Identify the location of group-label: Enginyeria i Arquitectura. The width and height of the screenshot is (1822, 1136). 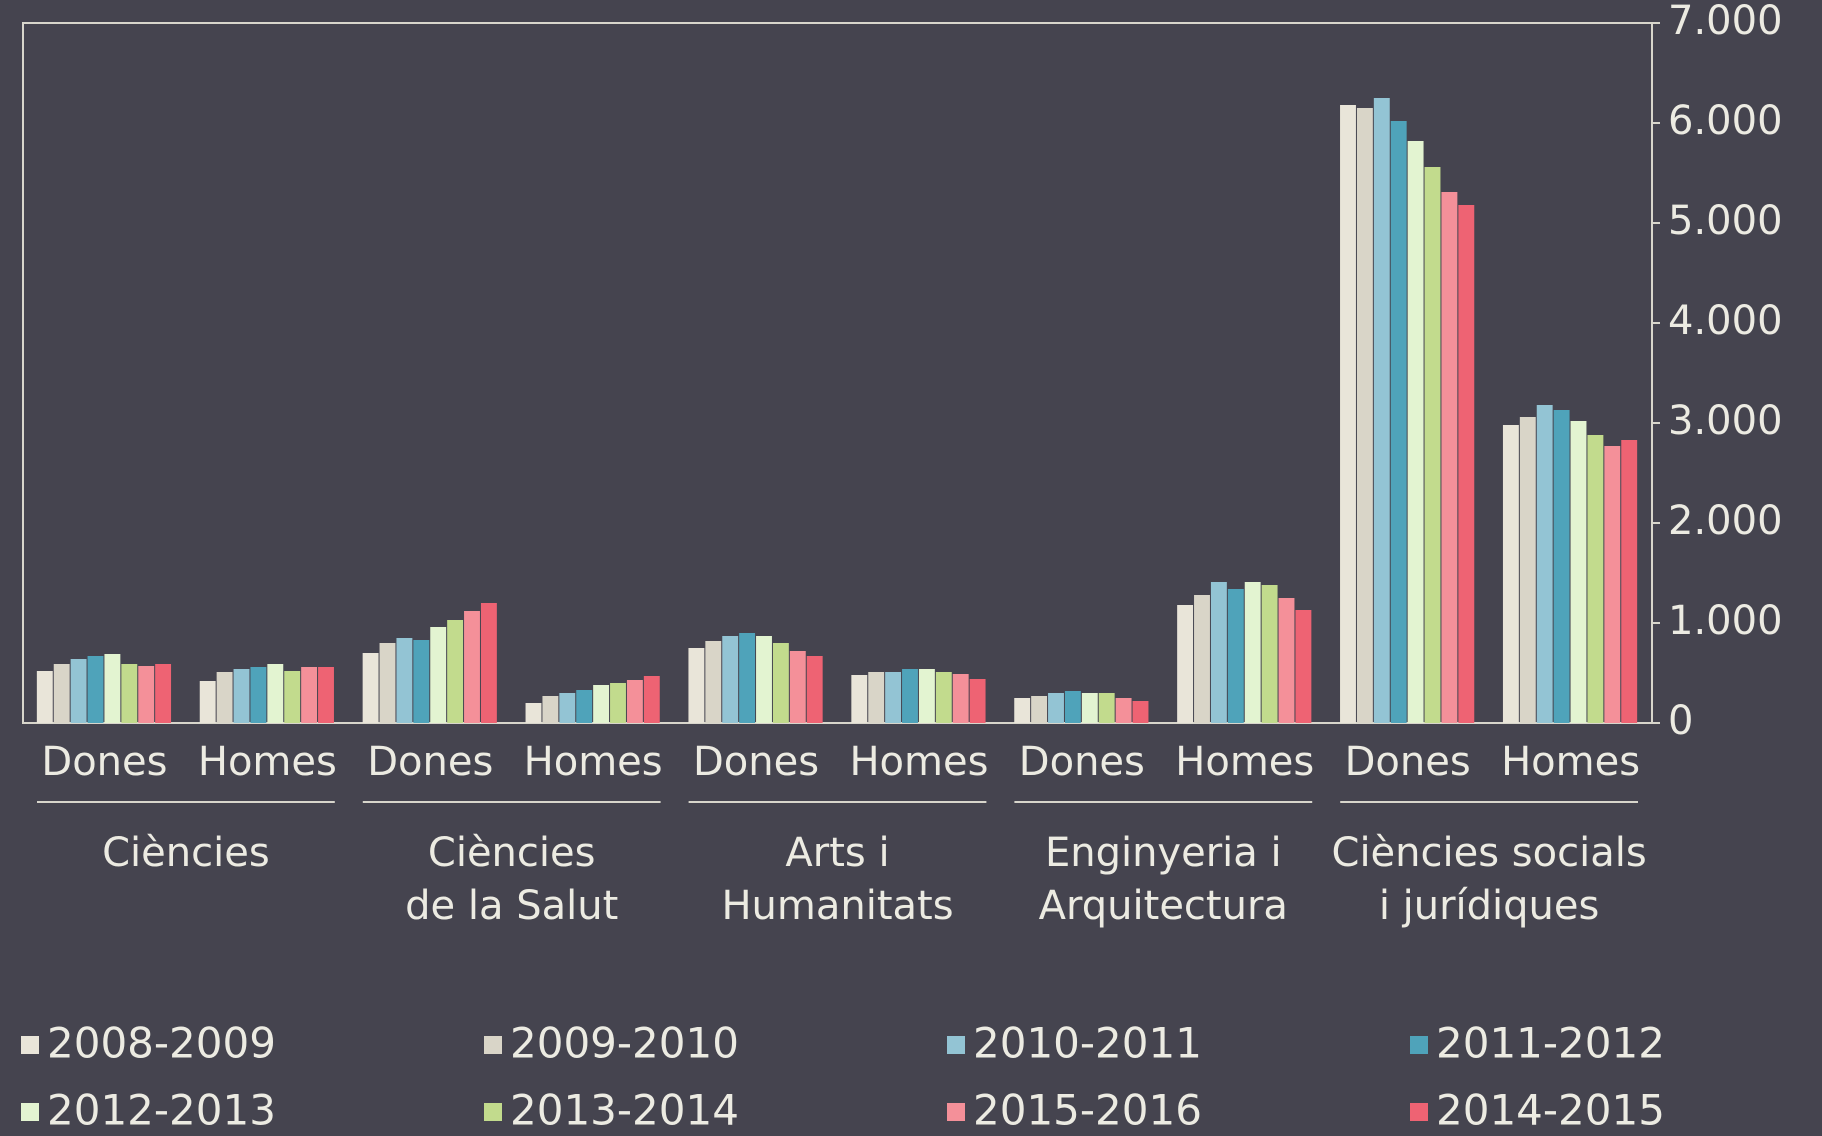
(1163, 879).